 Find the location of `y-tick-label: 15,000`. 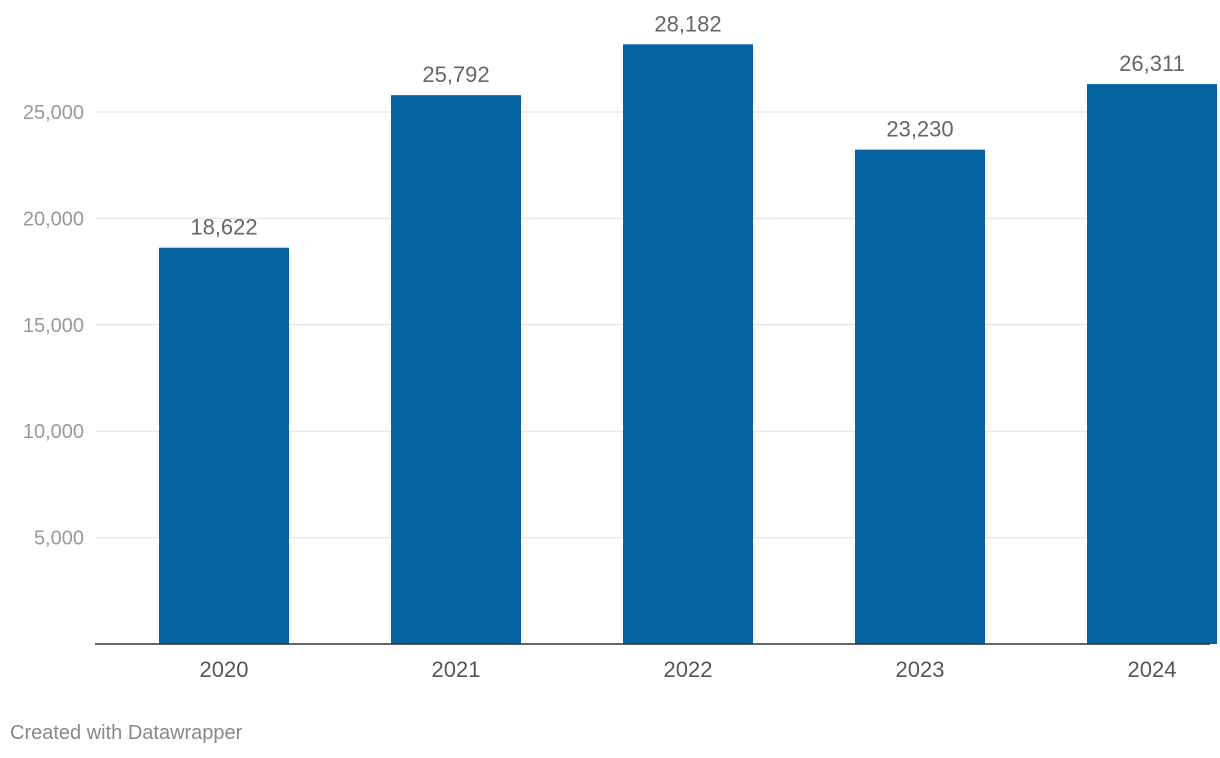

y-tick-label: 15,000 is located at coordinates (53, 326).